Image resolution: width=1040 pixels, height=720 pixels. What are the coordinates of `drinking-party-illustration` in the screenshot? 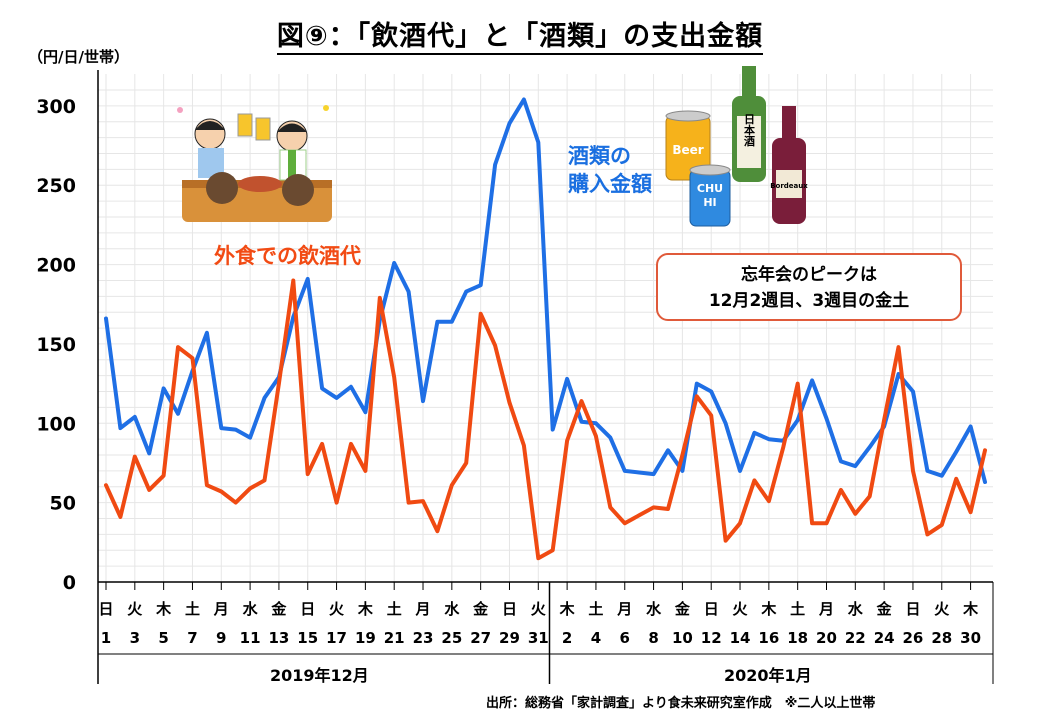 It's located at (254, 163).